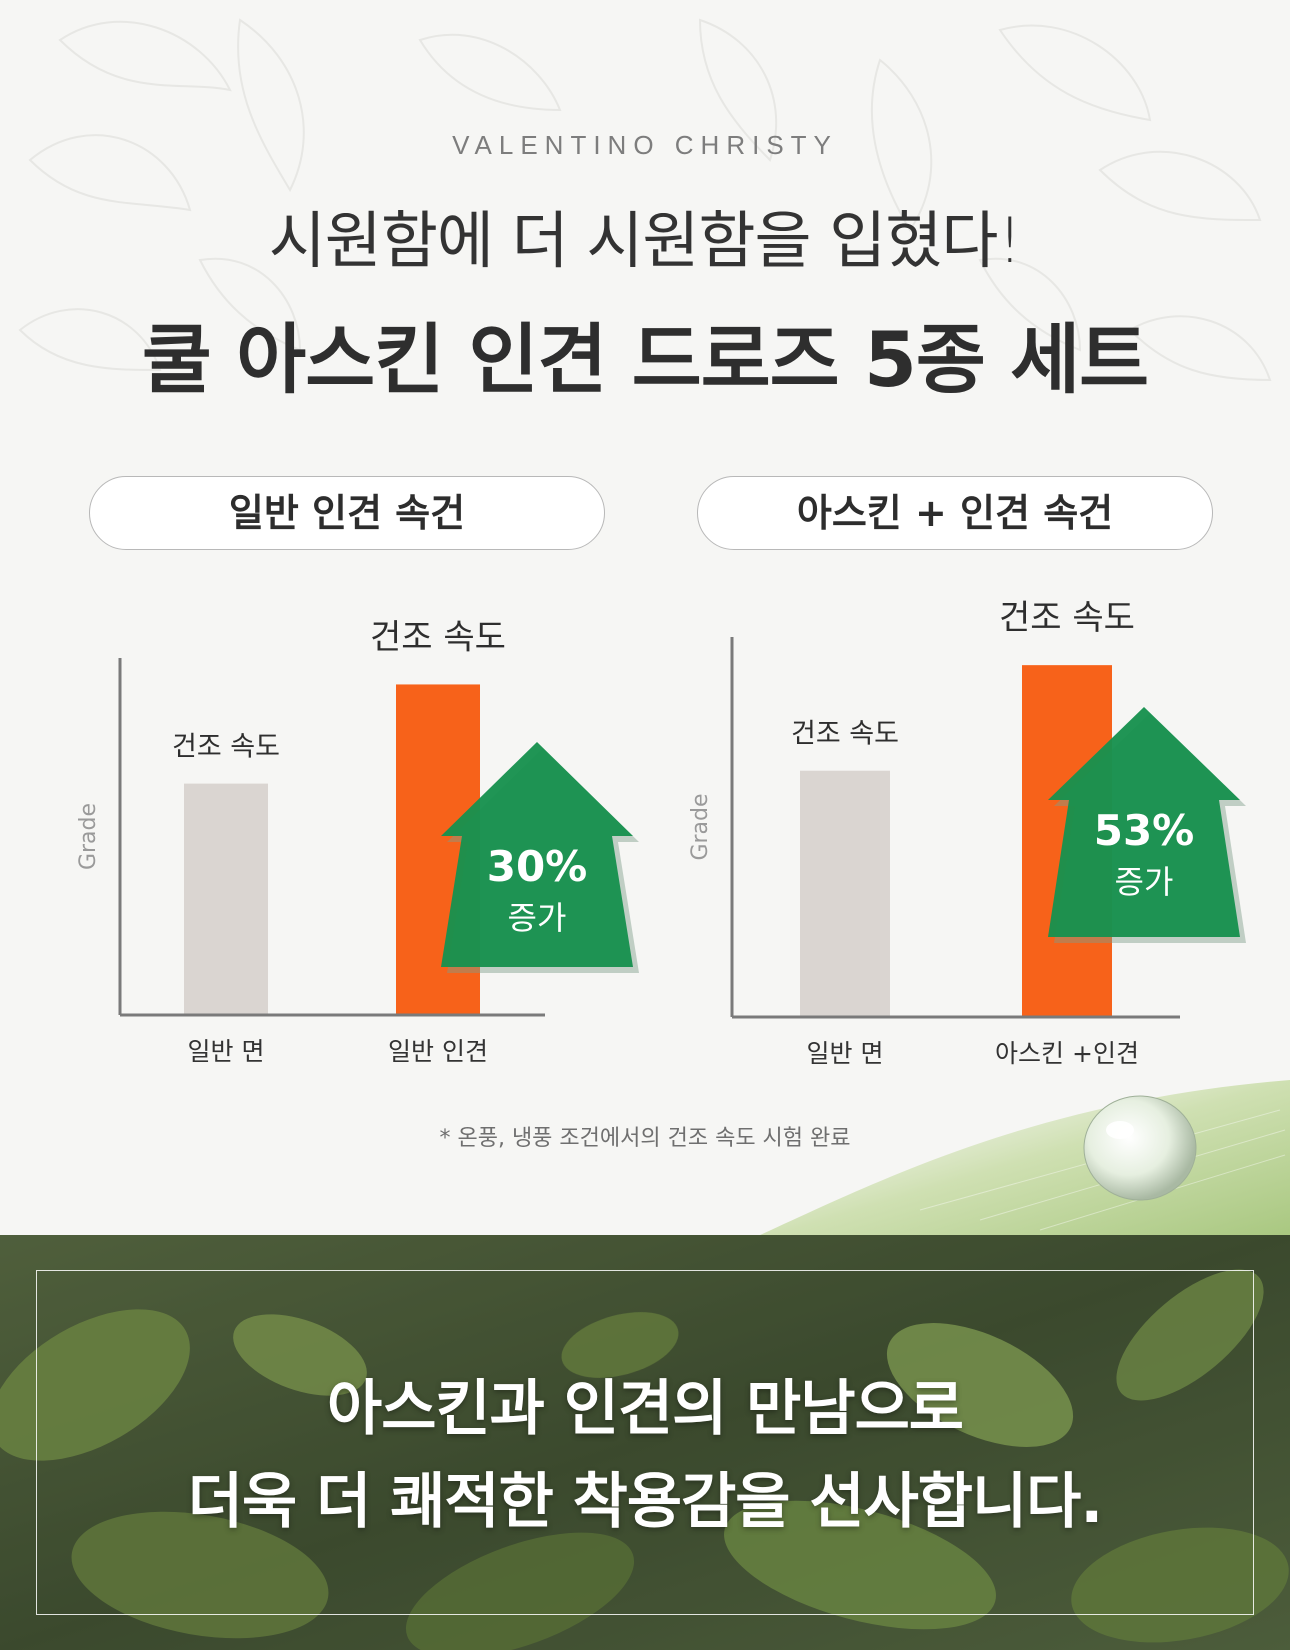 Image resolution: width=1290 pixels, height=1650 pixels. What do you see at coordinates (955, 513) in the screenshot?
I see `right-comparison-label: 아스킨 + 인견 속건` at bounding box center [955, 513].